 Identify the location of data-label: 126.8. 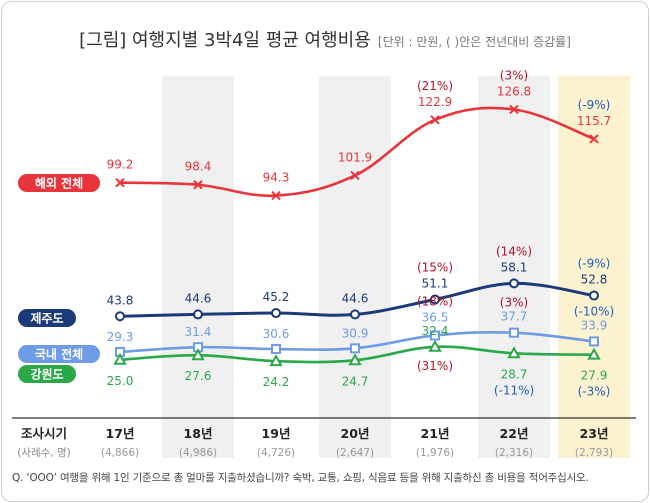
(514, 91).